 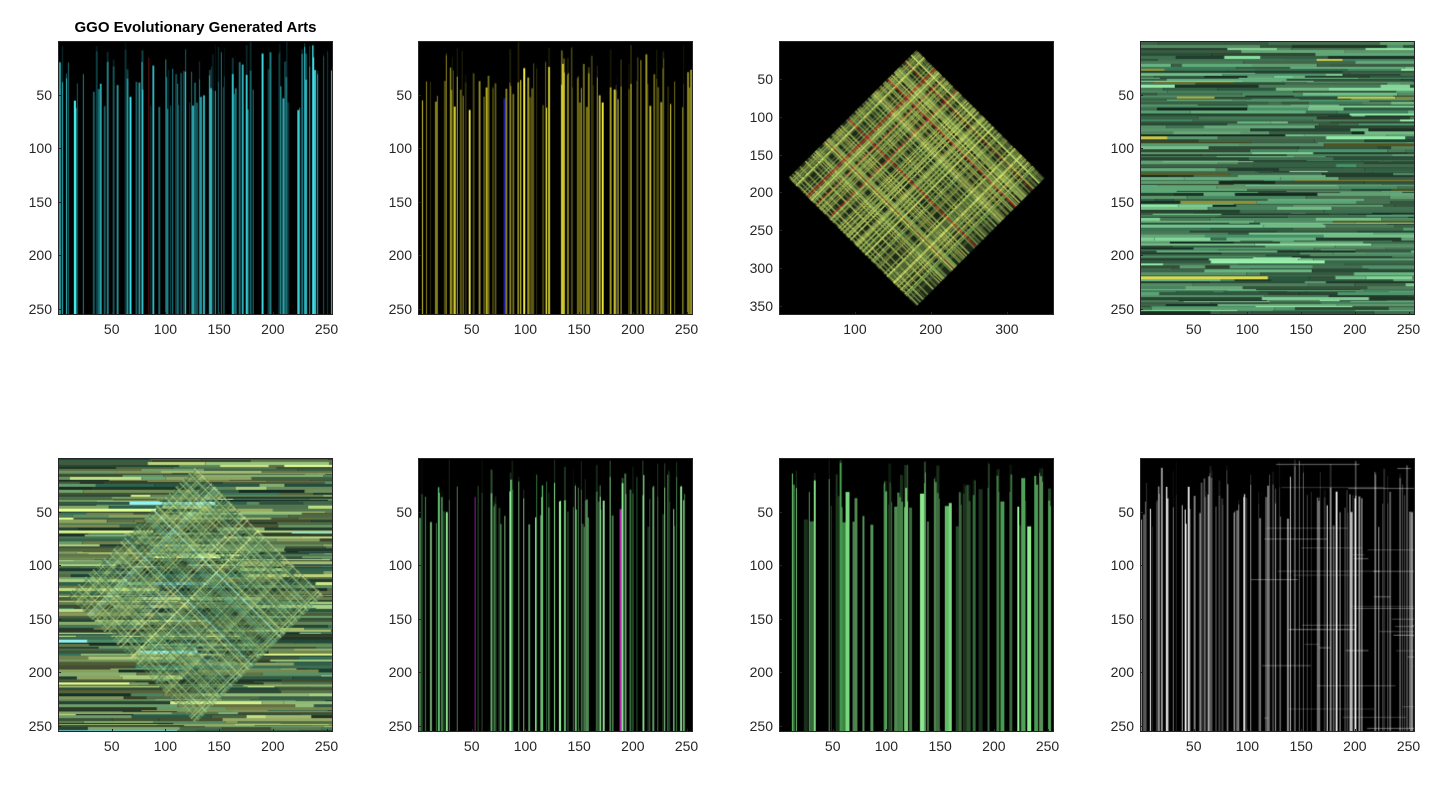 What do you see at coordinates (195, 27) in the screenshot?
I see `figure-title: GGO Evolutionary Generated Arts` at bounding box center [195, 27].